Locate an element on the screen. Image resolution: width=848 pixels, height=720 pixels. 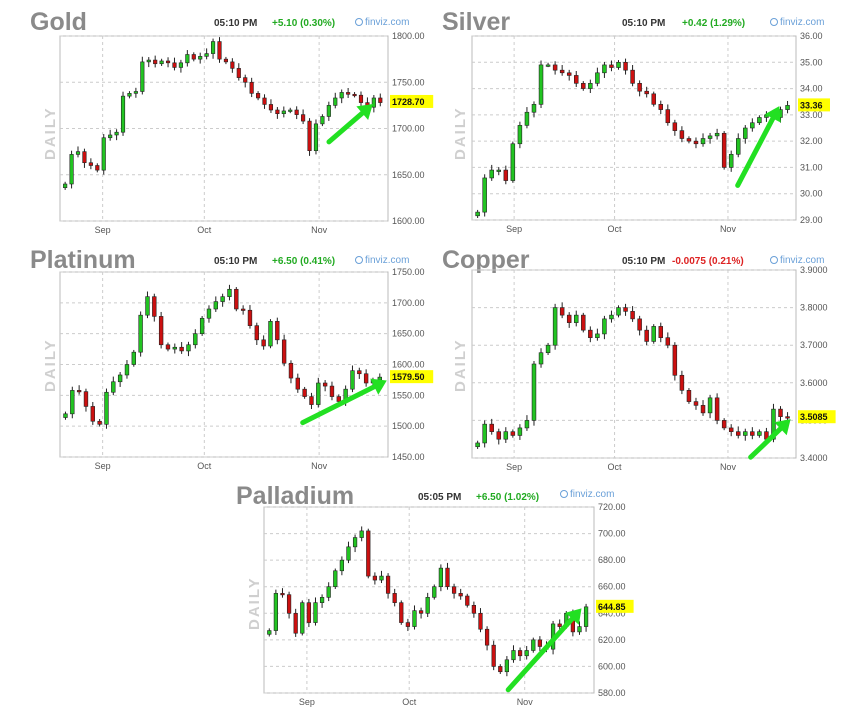
y-tick-label: 680.00 is located at coordinates (612, 560).